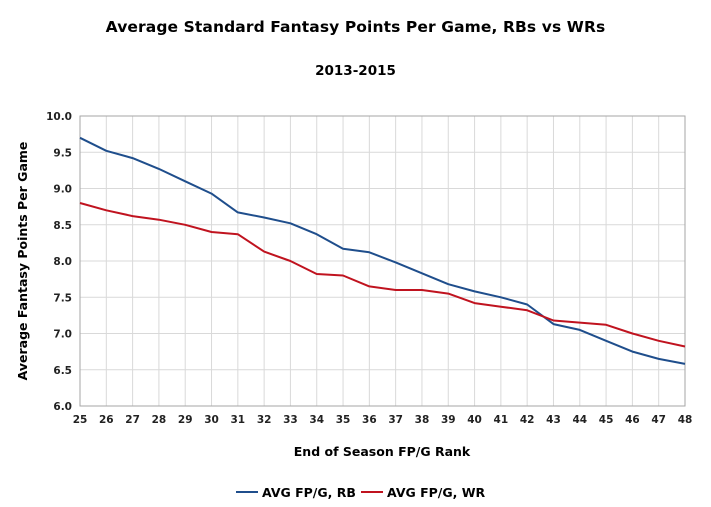 The width and height of the screenshot is (711, 507). Describe the element at coordinates (355, 71) in the screenshot. I see `chart-subtitle: 2013-2015` at that location.